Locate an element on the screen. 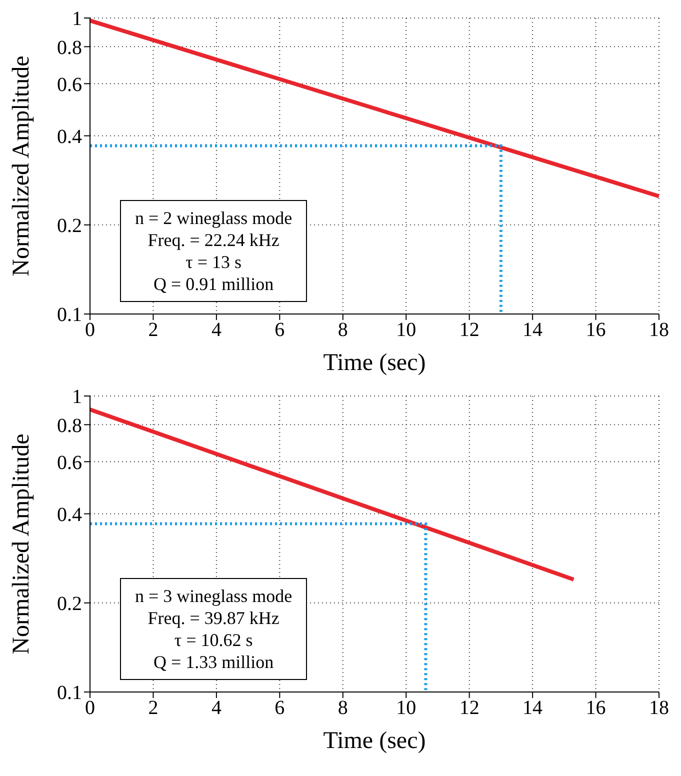 This screenshot has height=776, width=681. annotation: n = 2 wineglass mode is located at coordinates (213, 218).